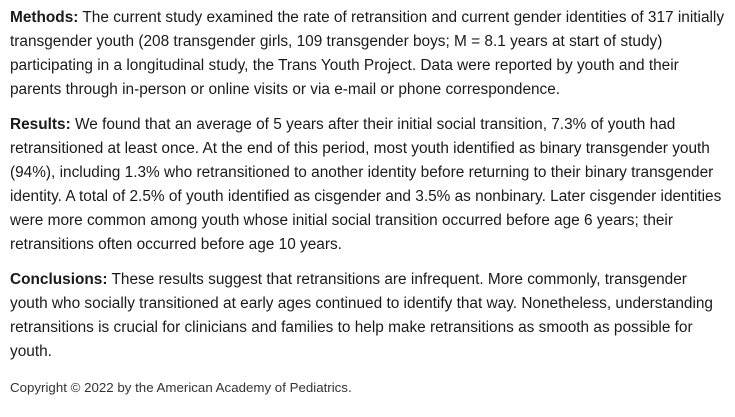 The height and width of the screenshot is (417, 735). I want to click on section-label: Methods:, so click(44, 17).